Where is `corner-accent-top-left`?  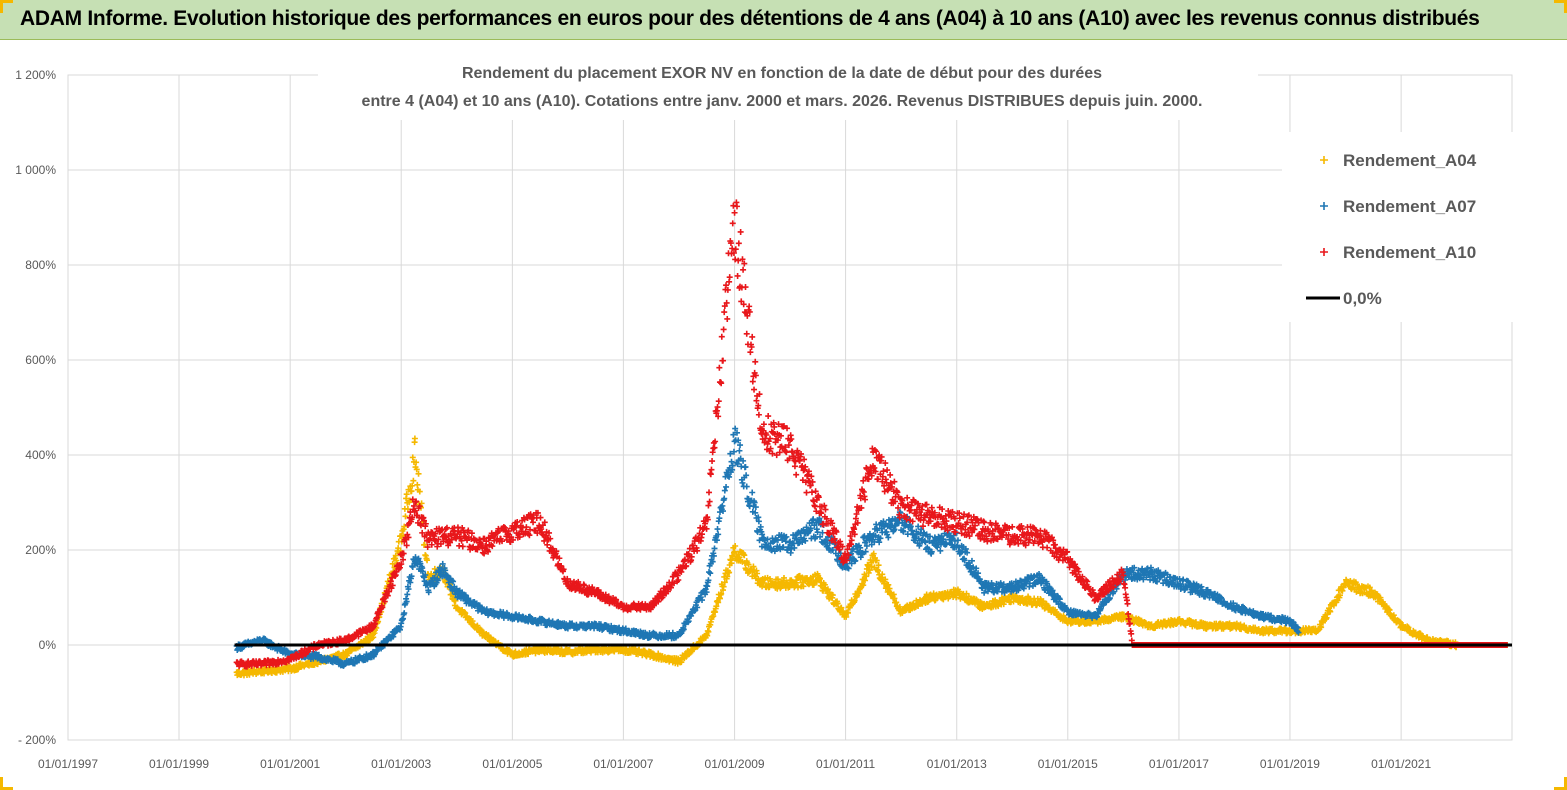 corner-accent-top-left is located at coordinates (6, 6).